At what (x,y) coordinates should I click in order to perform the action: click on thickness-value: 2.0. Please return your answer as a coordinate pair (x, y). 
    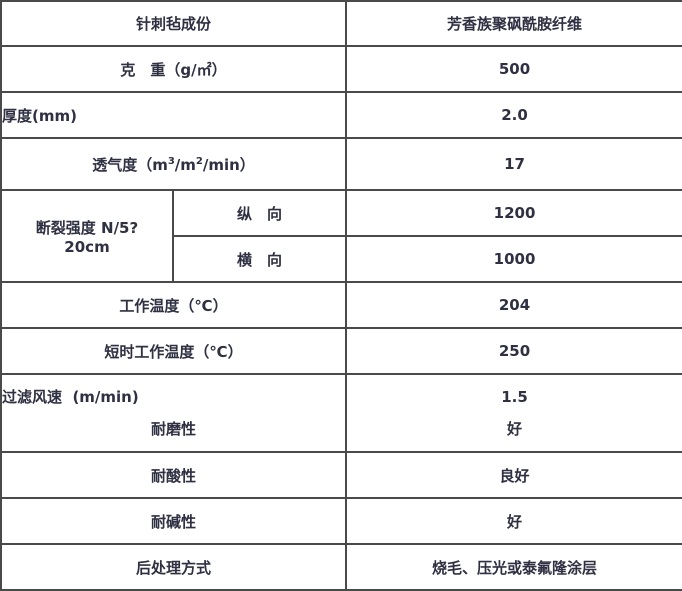
    Looking at the image, I should click on (513, 115).